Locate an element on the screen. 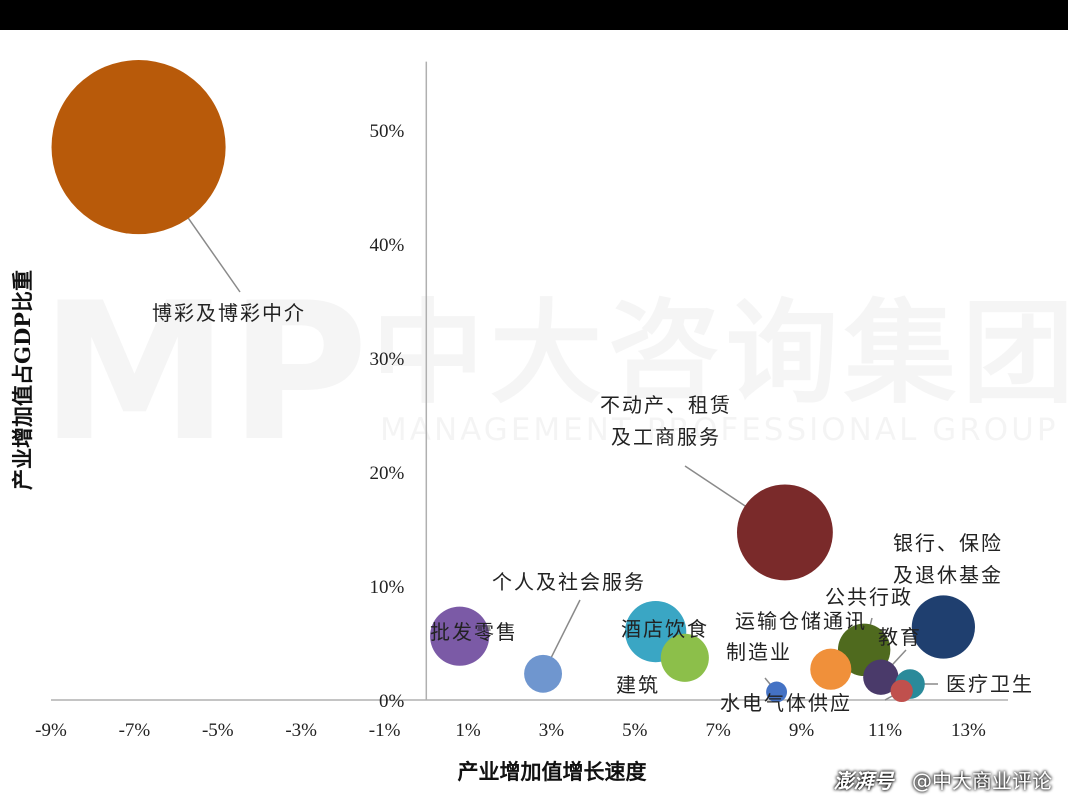 The width and height of the screenshot is (1068, 800). point-label: 银行、保险 is located at coordinates (948, 543).